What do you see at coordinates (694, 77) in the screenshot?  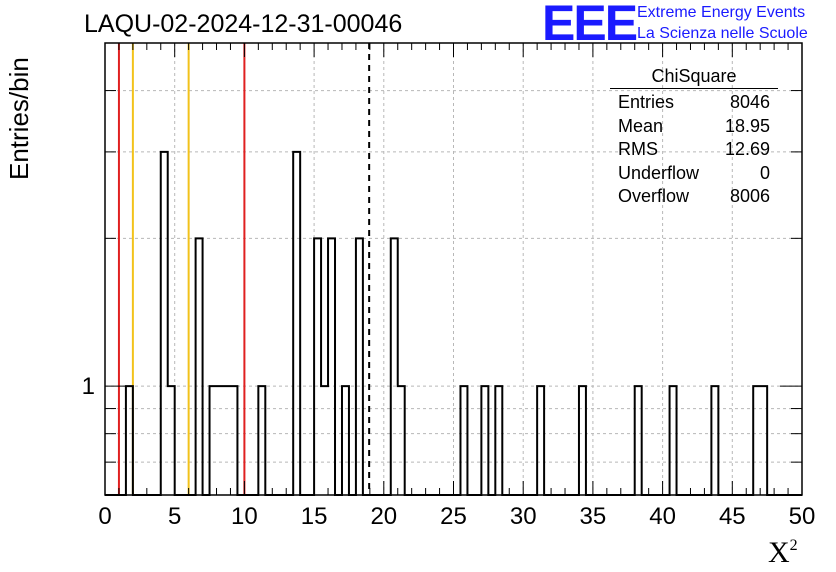 I see `stats-title: ChiSquare` at bounding box center [694, 77].